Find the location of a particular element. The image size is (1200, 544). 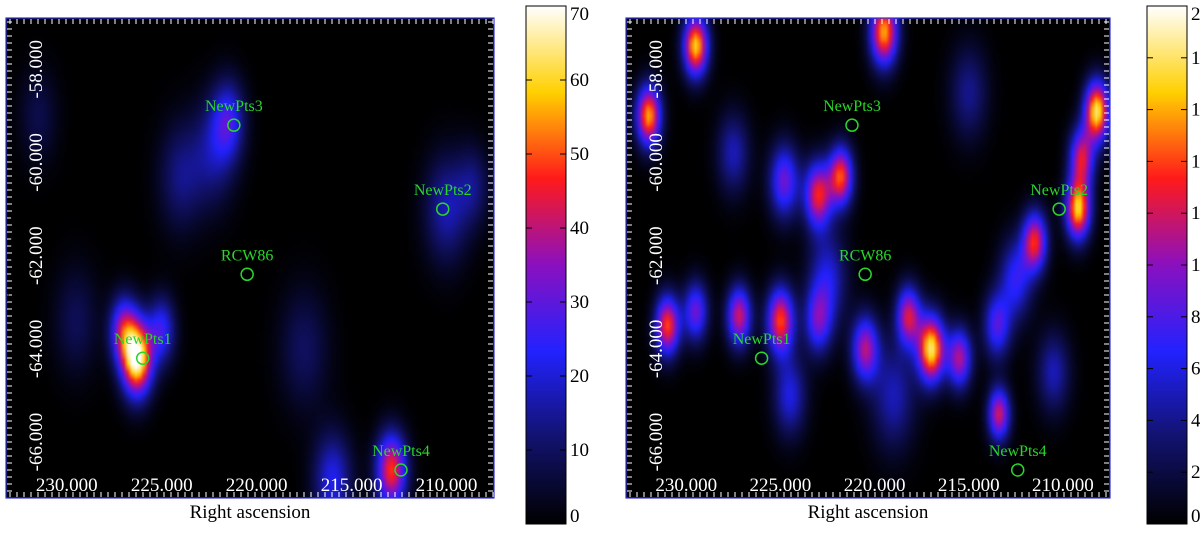

colorbar-tick-label: 60 is located at coordinates (579, 80).